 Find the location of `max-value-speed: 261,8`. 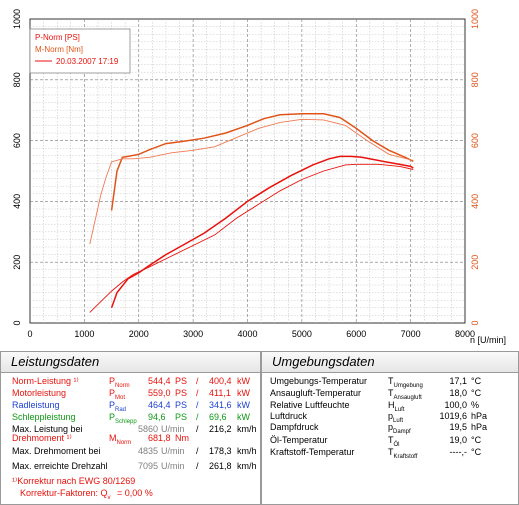

max-value-speed: 261,8 is located at coordinates (220, 466).